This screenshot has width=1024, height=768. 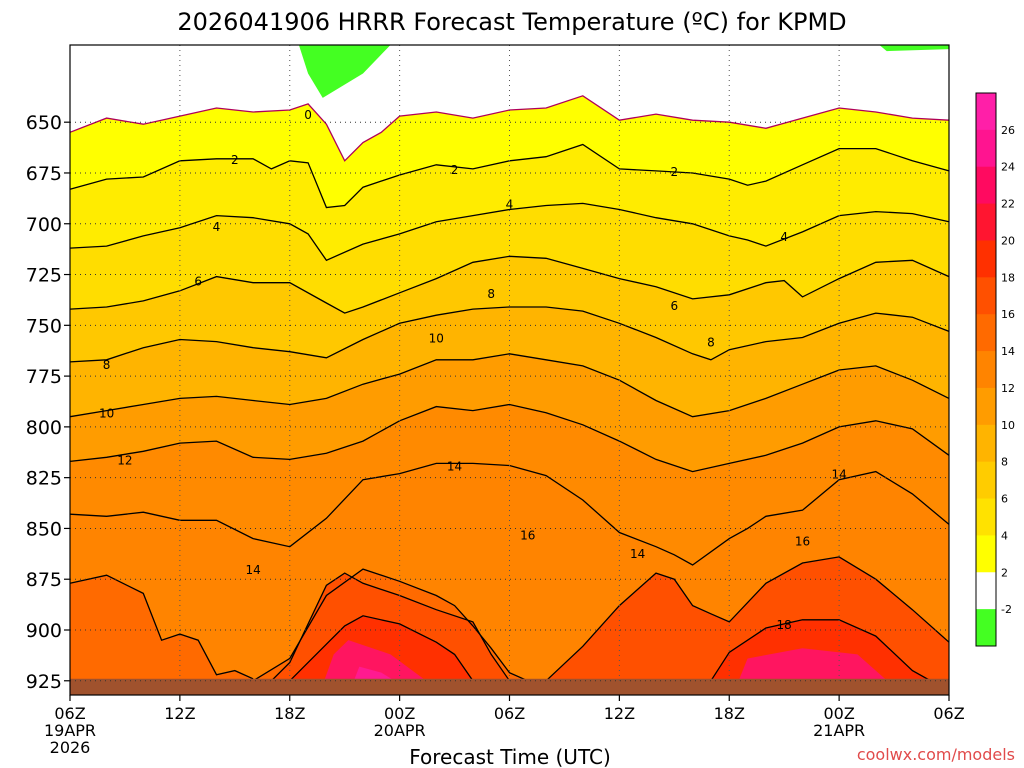 I want to click on x-tick-sublabel: 2026, so click(x=70, y=747).